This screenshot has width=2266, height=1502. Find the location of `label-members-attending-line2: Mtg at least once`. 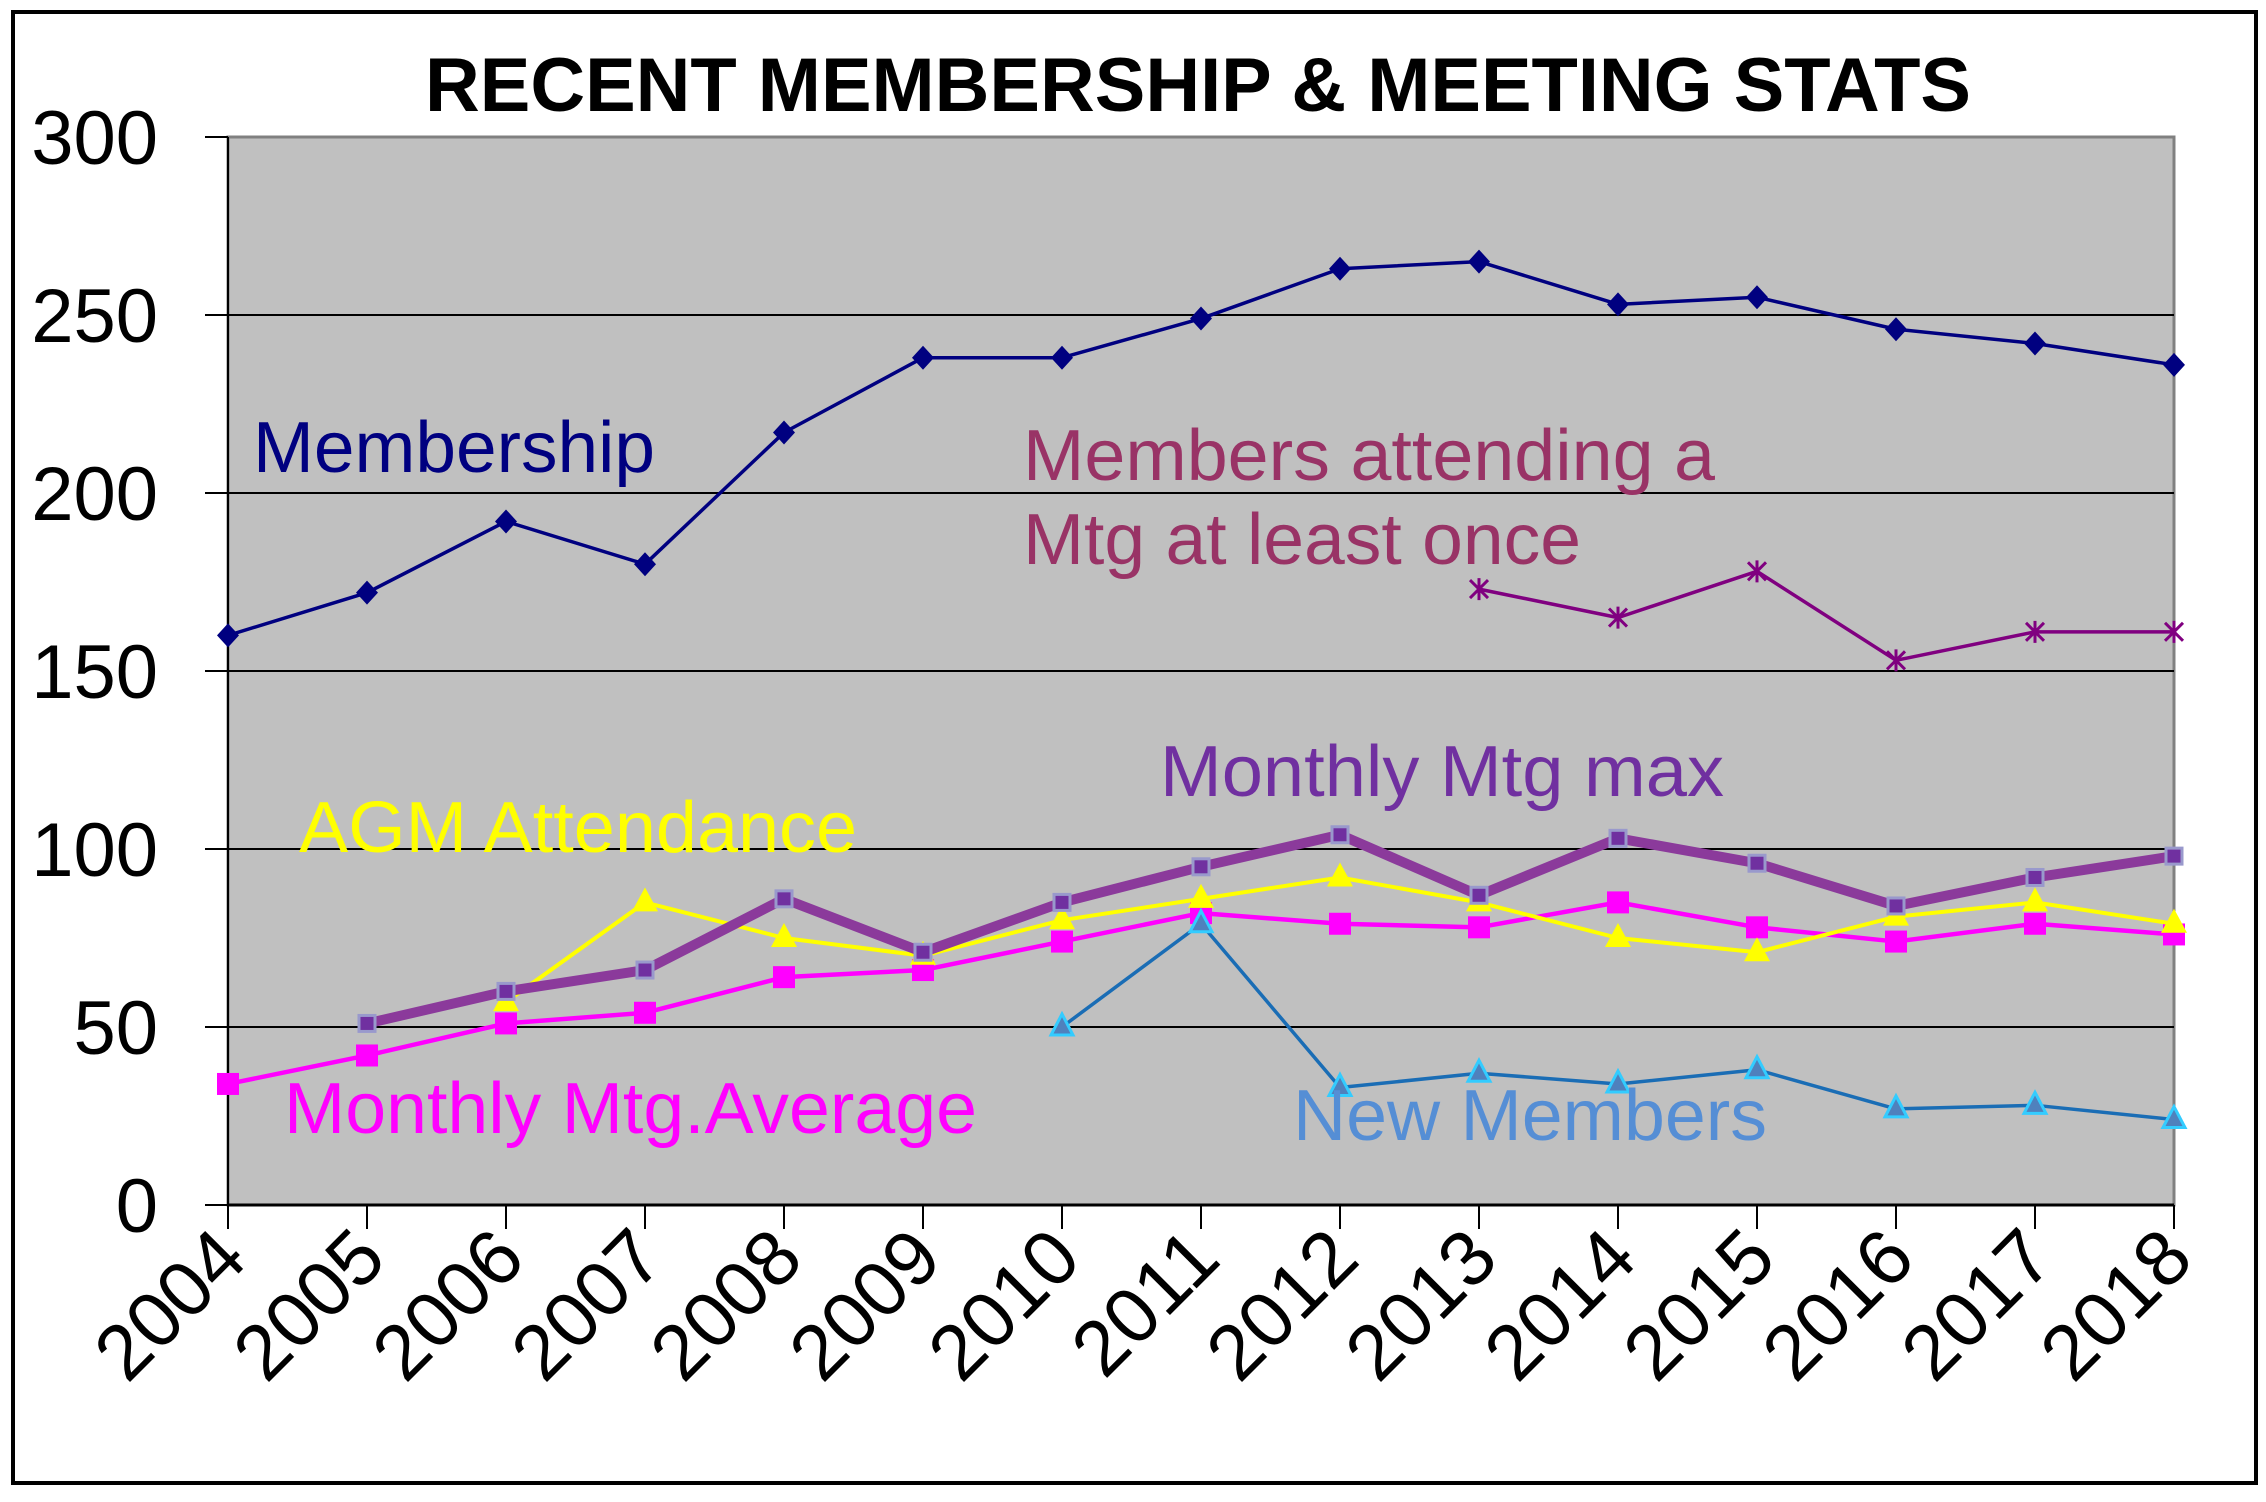

label-members-attending-line2: Mtg at least once is located at coordinates (1302, 540).